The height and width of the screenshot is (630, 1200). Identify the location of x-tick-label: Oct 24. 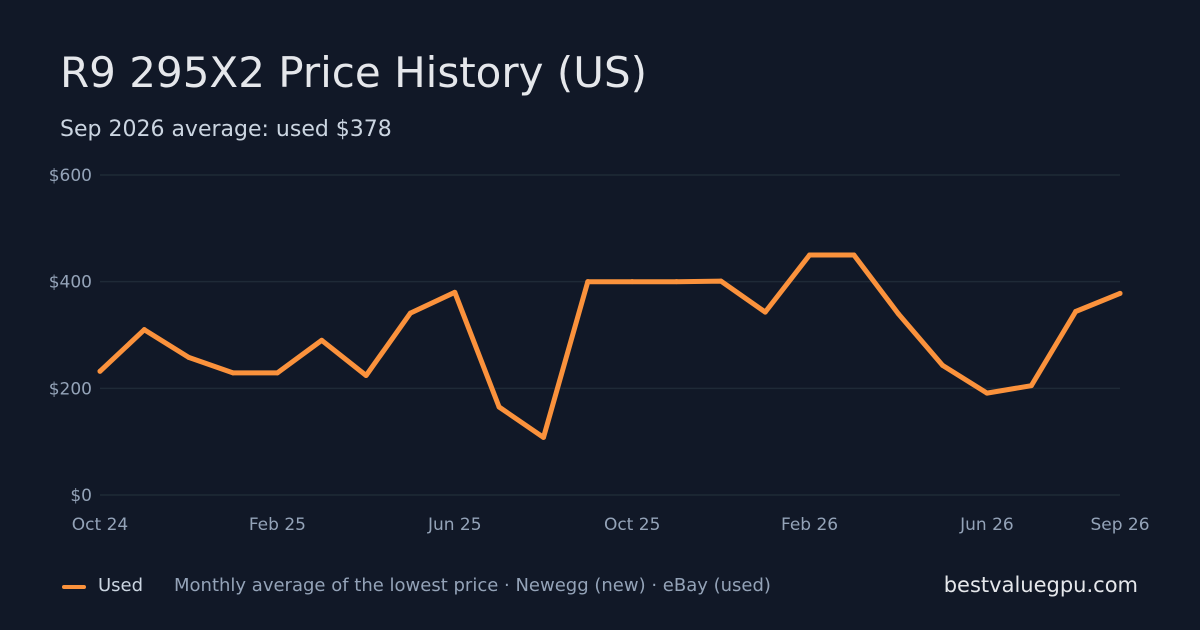
(100, 525).